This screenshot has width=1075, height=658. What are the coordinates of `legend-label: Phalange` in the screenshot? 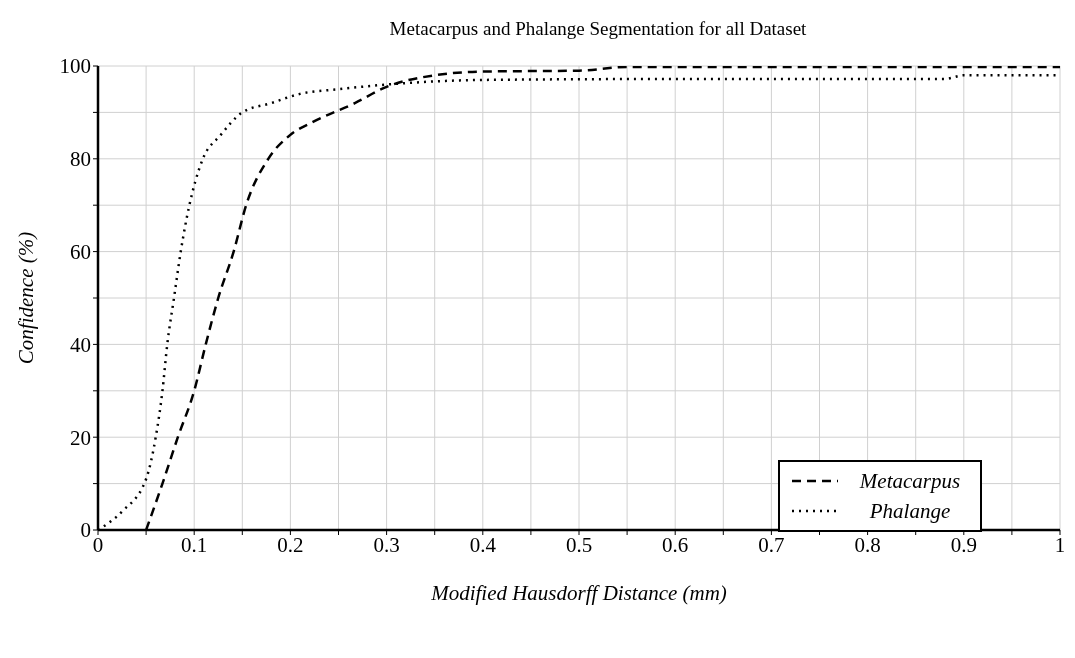 It's located at (910, 511).